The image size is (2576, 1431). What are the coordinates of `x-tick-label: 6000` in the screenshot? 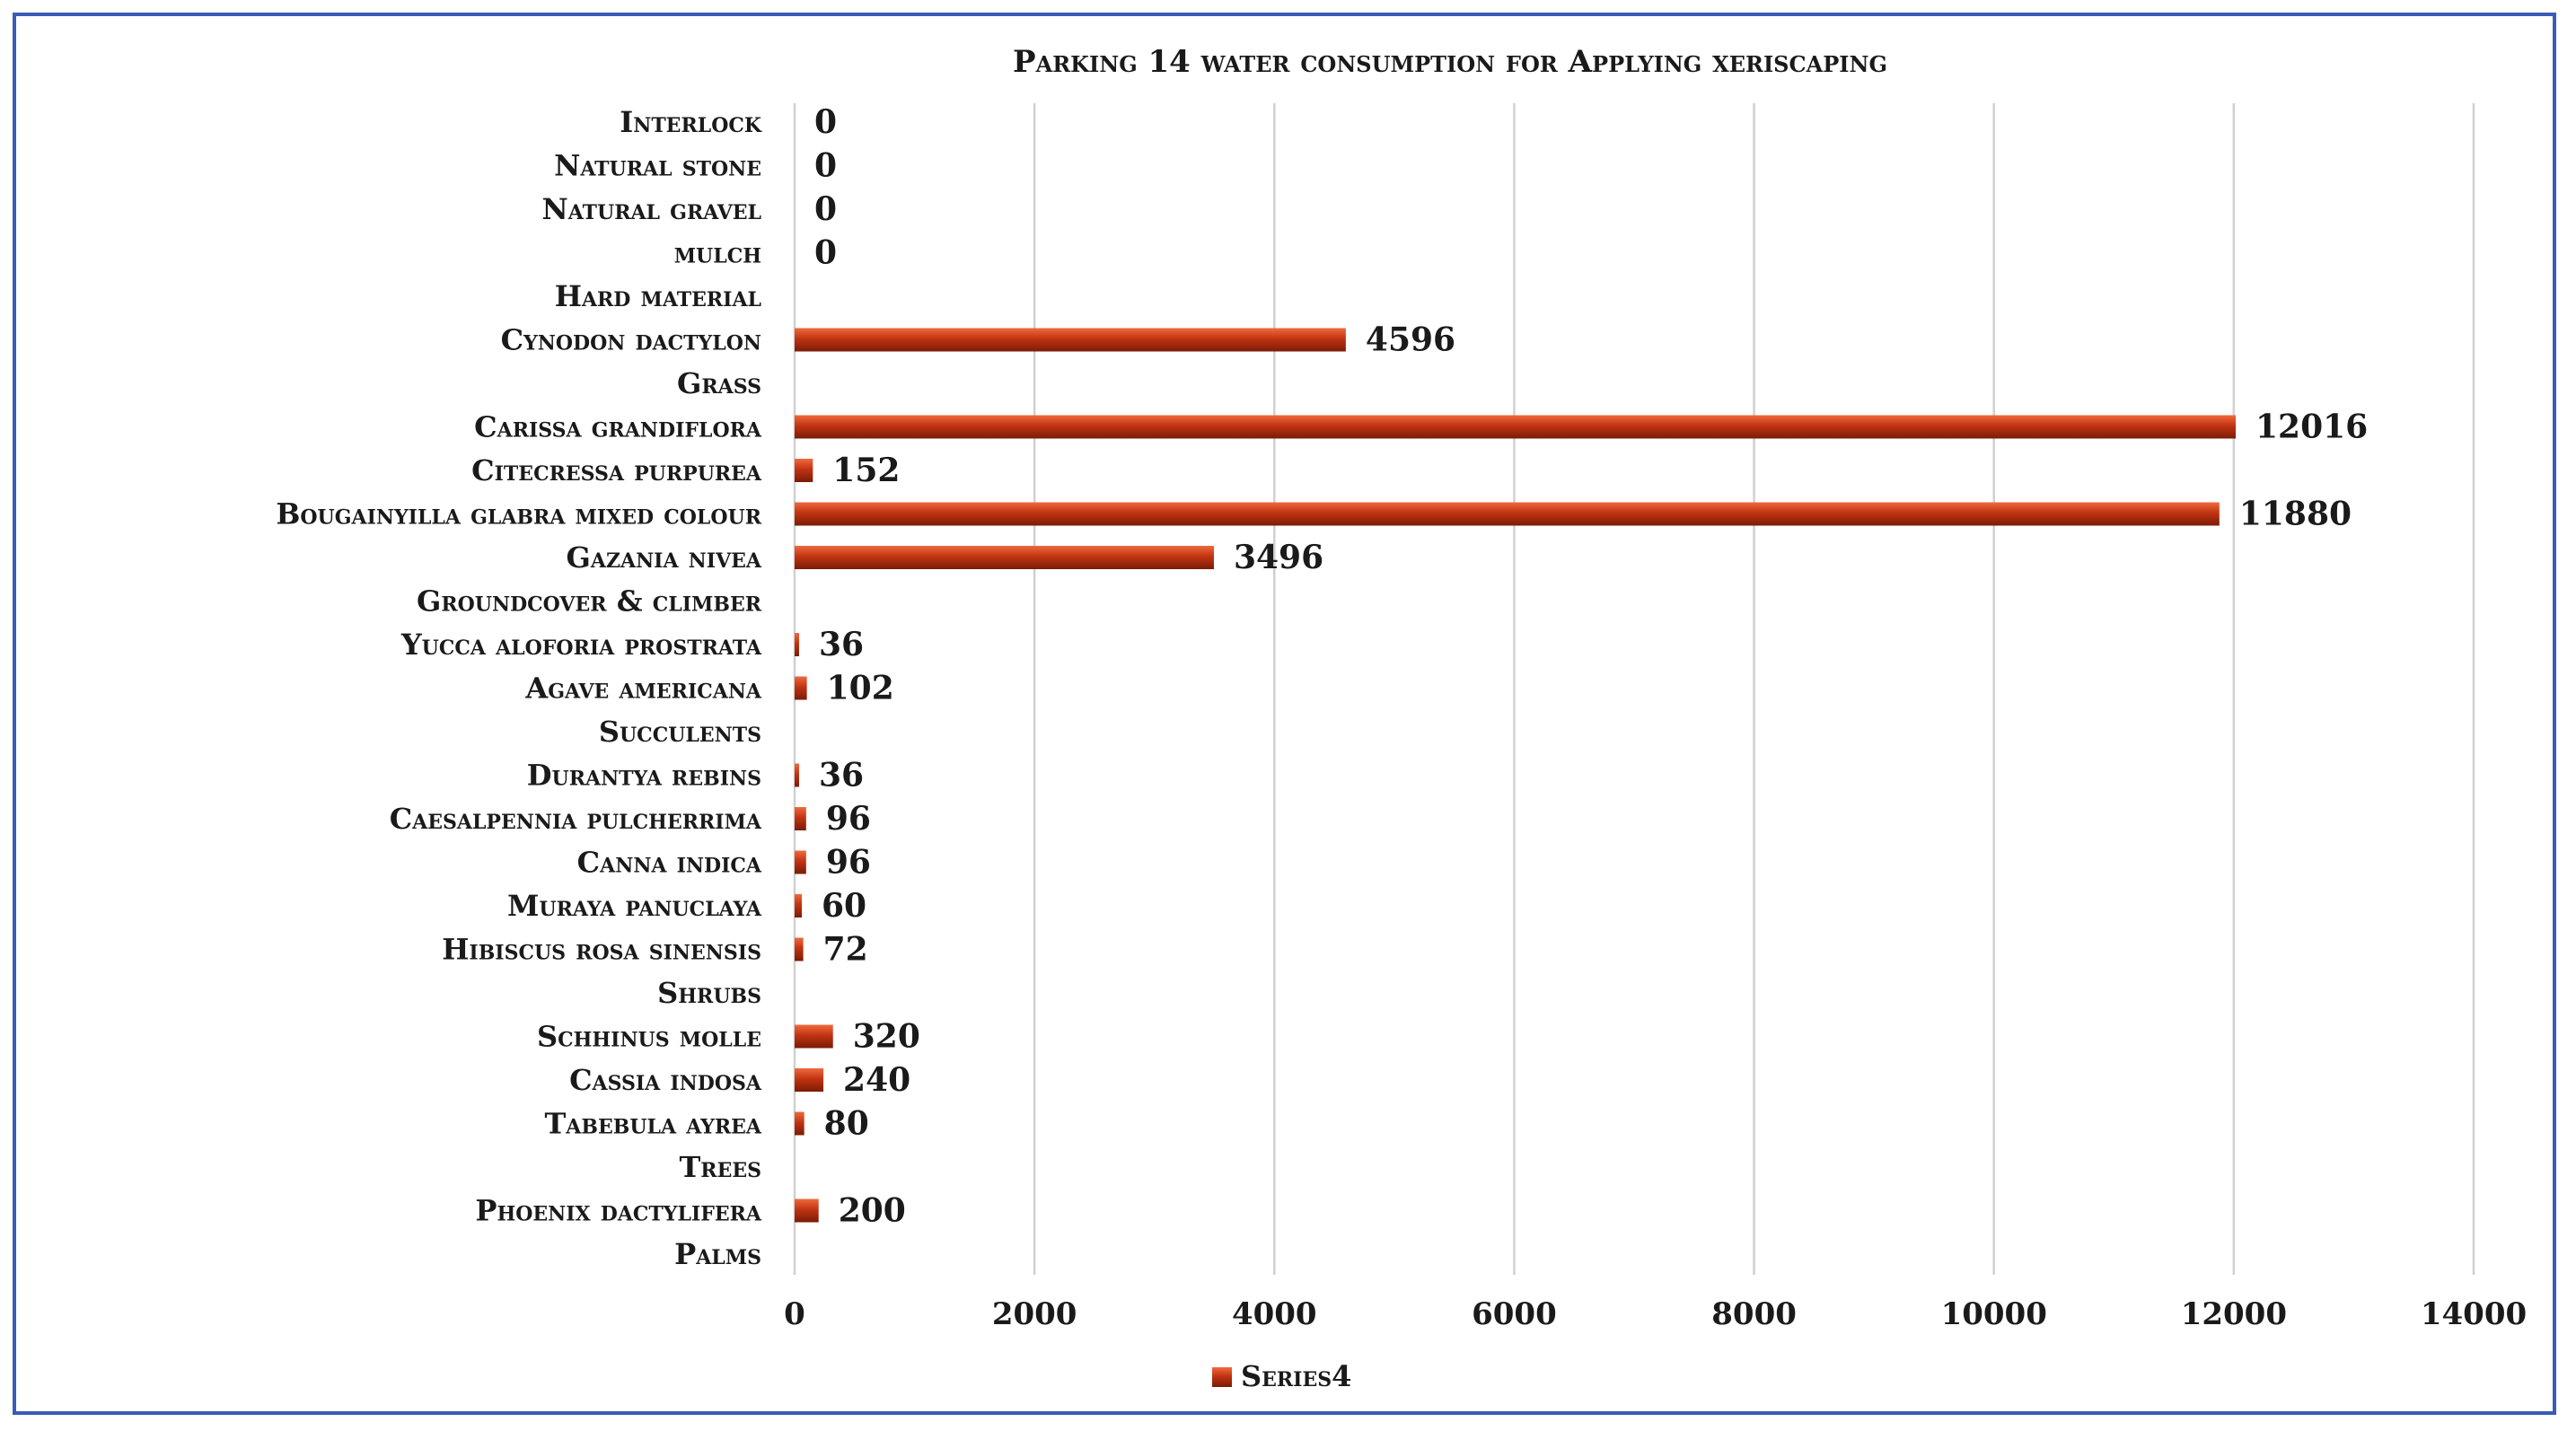 It's located at (1514, 1314).